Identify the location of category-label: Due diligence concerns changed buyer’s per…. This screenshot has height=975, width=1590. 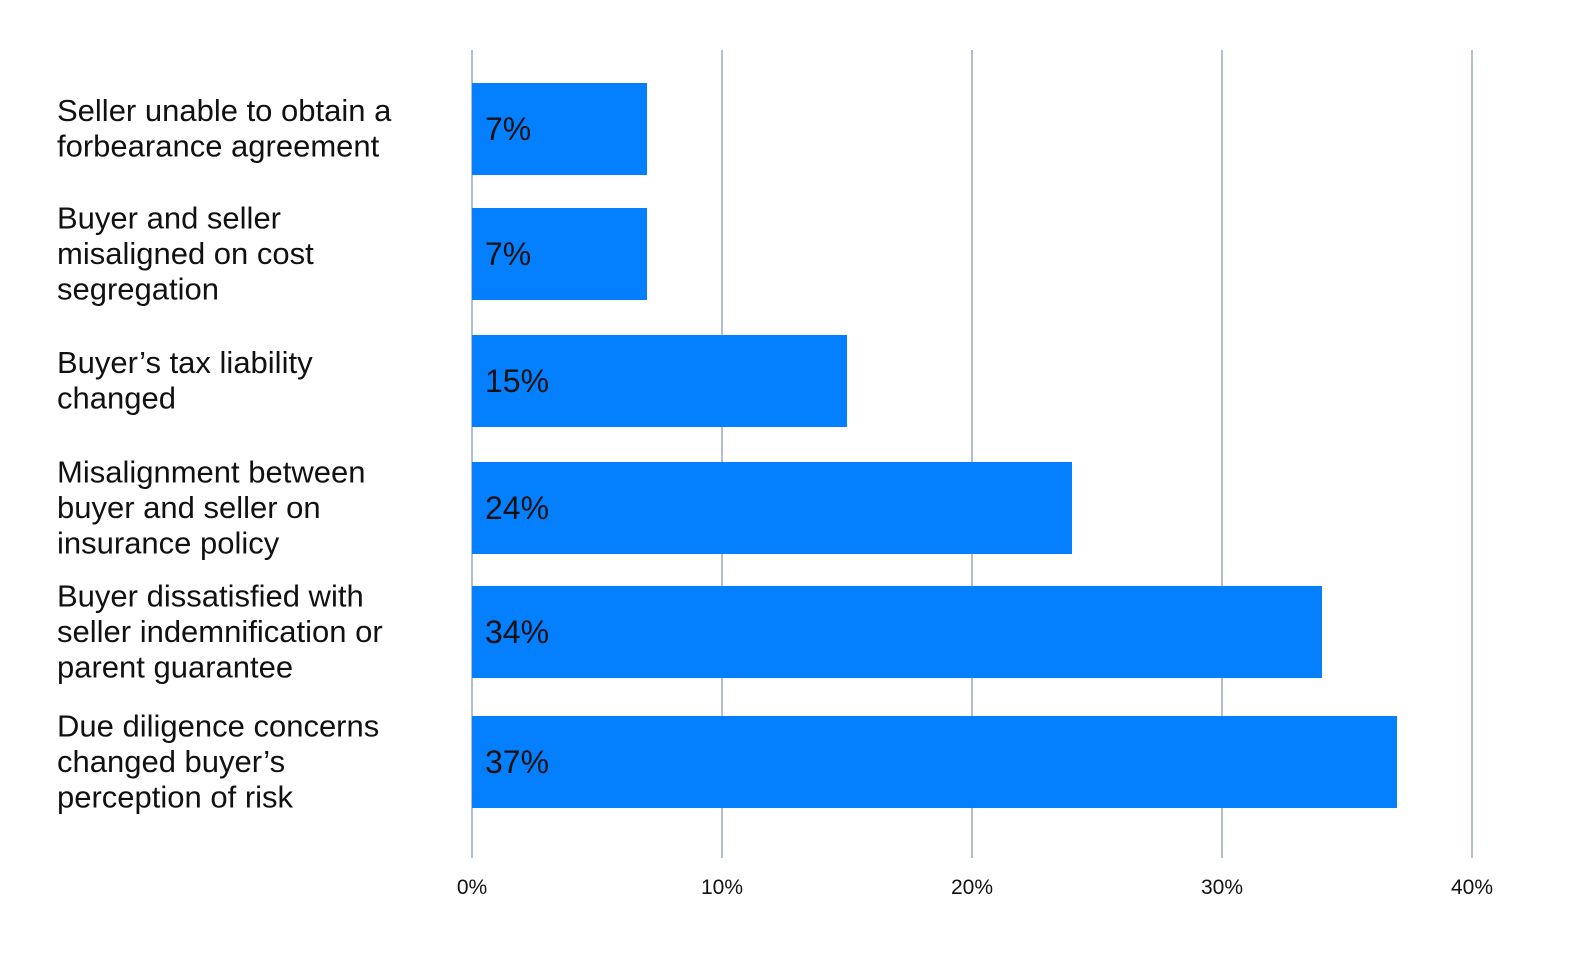
(218, 761).